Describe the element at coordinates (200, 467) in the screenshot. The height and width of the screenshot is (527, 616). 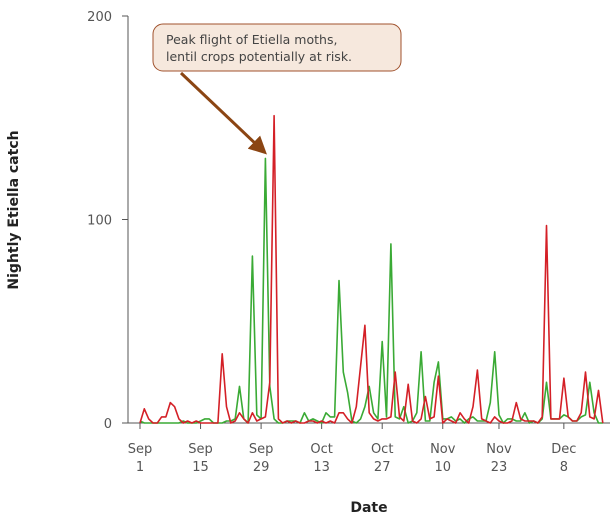
I see `x-tick-label-day: 15` at that location.